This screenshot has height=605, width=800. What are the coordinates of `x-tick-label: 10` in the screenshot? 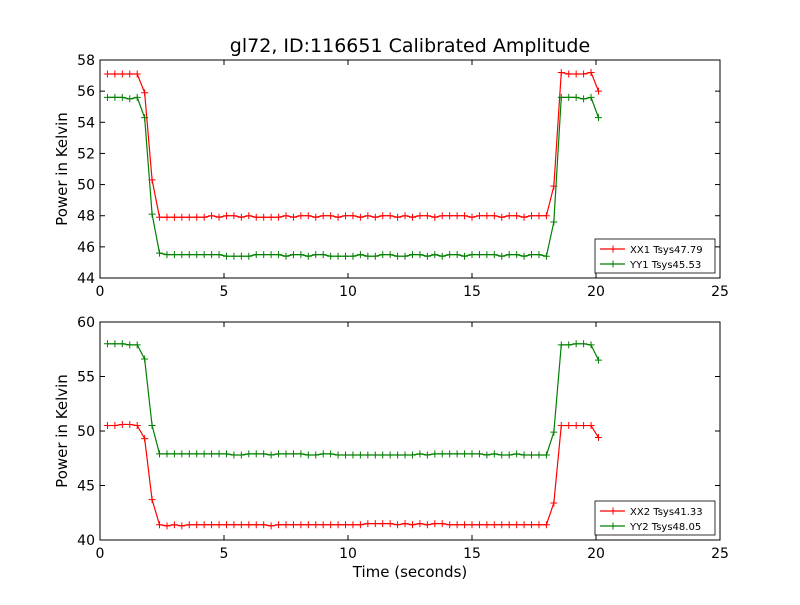 It's located at (348, 292).